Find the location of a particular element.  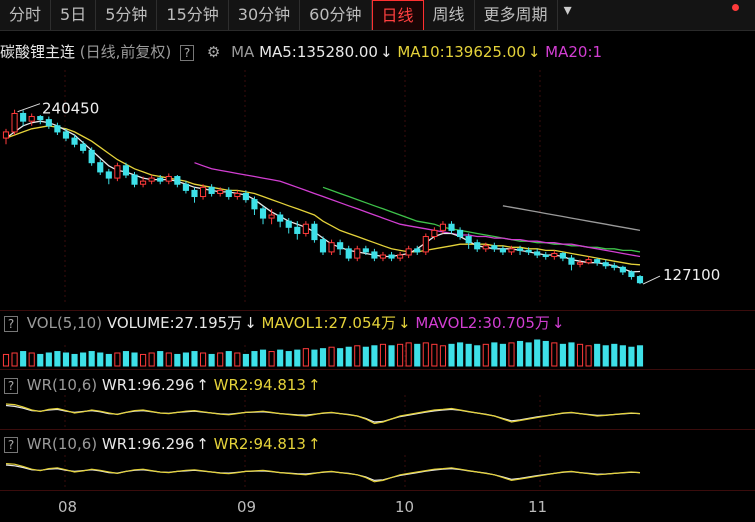

wr2-value: WR2:94.813 is located at coordinates (259, 385).